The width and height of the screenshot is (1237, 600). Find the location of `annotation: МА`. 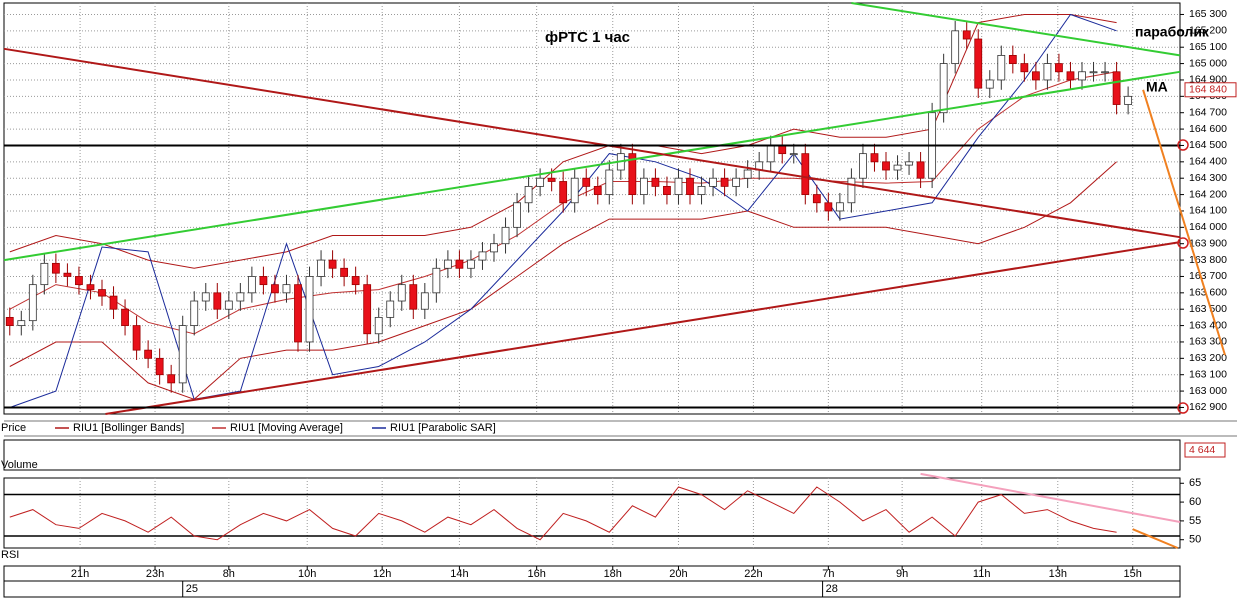

annotation: МА is located at coordinates (1157, 87).